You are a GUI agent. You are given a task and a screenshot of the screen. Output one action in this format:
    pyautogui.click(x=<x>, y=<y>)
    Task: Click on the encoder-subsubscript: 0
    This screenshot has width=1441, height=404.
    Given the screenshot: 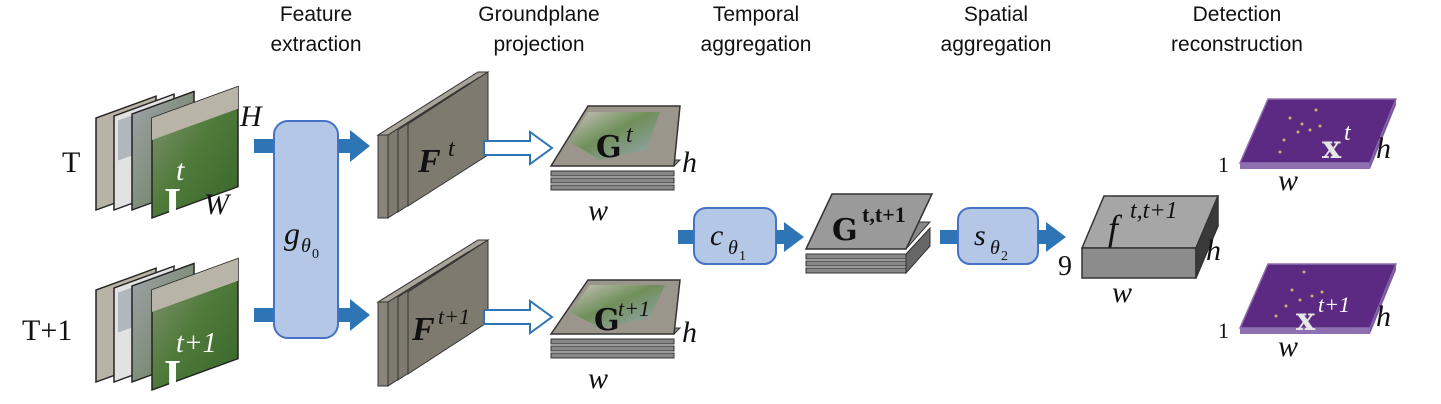 What is the action you would take?
    pyautogui.click(x=315, y=254)
    